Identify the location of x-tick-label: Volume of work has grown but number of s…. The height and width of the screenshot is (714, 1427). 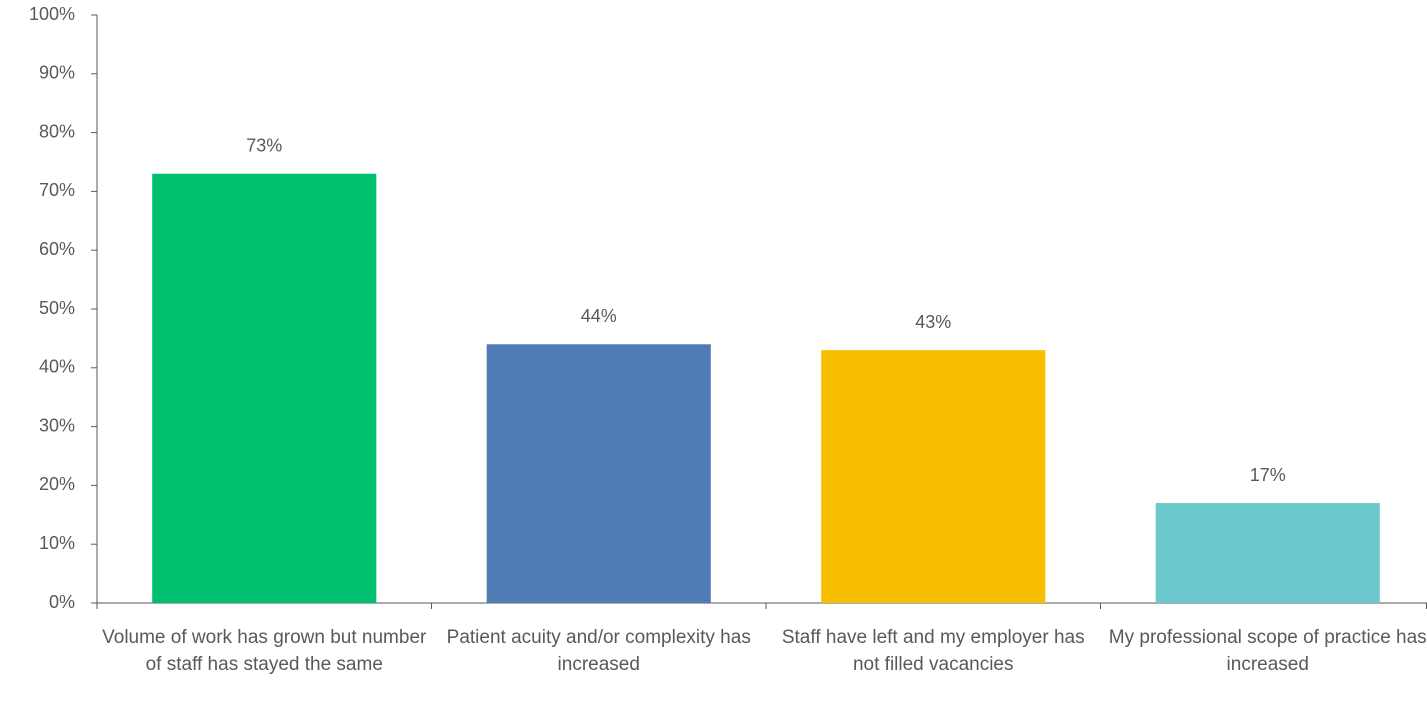
(264, 651).